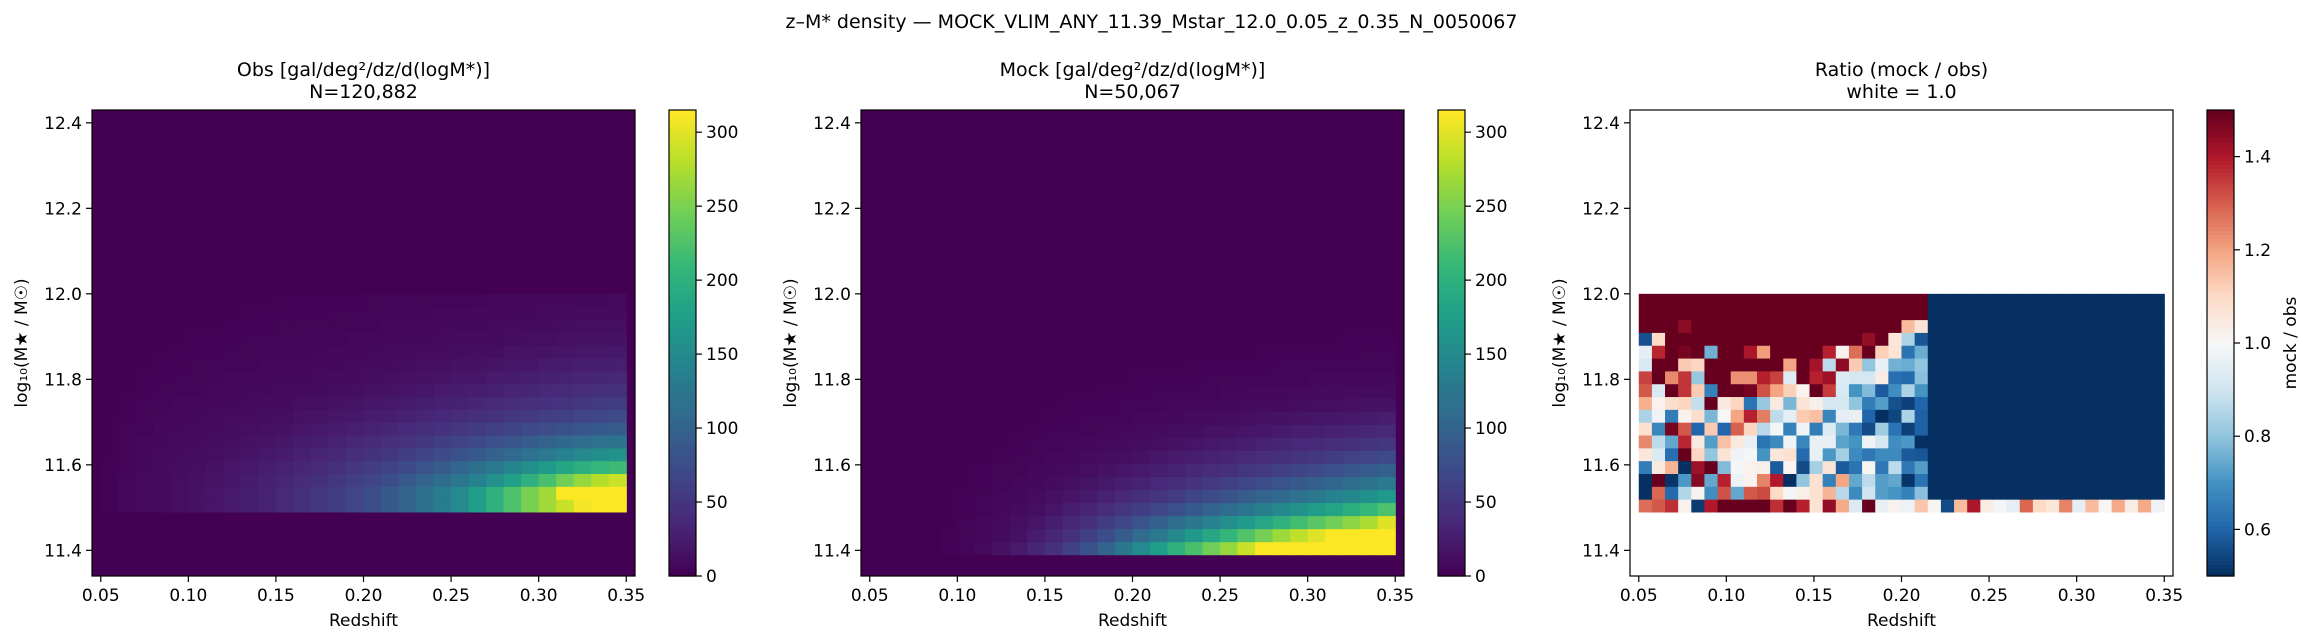  I want to click on x-tick-label: 0.35, so click(626, 596).